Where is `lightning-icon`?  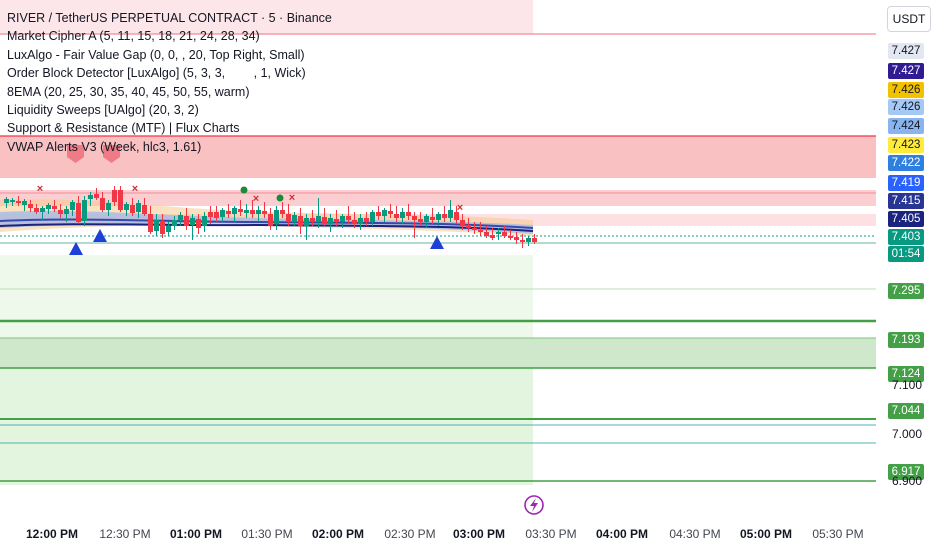 lightning-icon is located at coordinates (534, 505).